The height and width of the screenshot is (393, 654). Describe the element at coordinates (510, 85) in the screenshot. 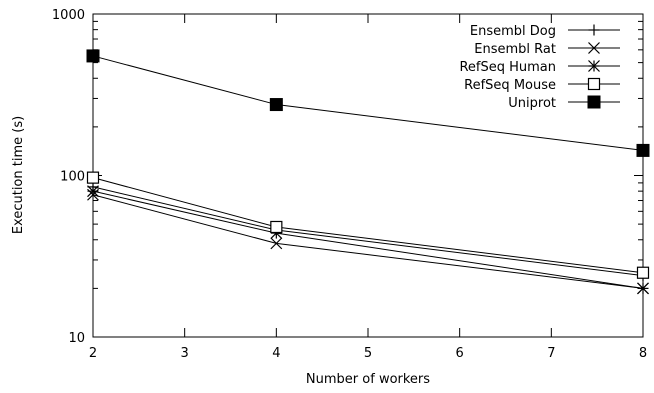

I see `legend-label: RefSeq Mouse` at that location.